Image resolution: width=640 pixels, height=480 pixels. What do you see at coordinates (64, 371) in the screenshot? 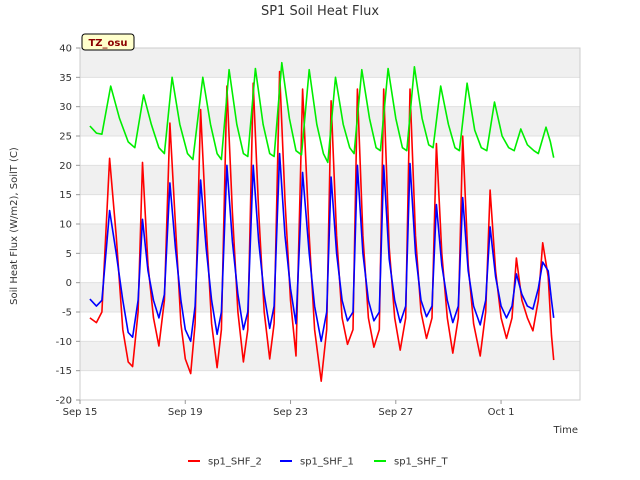
I see `y-tick-label: -15` at bounding box center [64, 371].